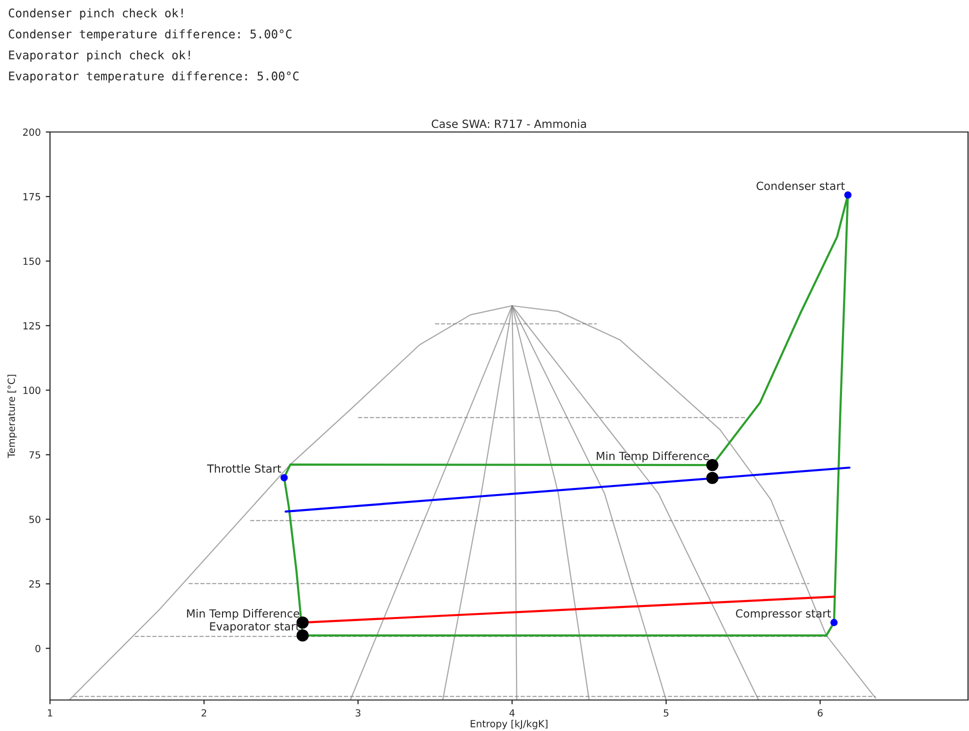 This screenshot has width=969, height=731. I want to click on y-tick-label: 100, so click(31, 390).